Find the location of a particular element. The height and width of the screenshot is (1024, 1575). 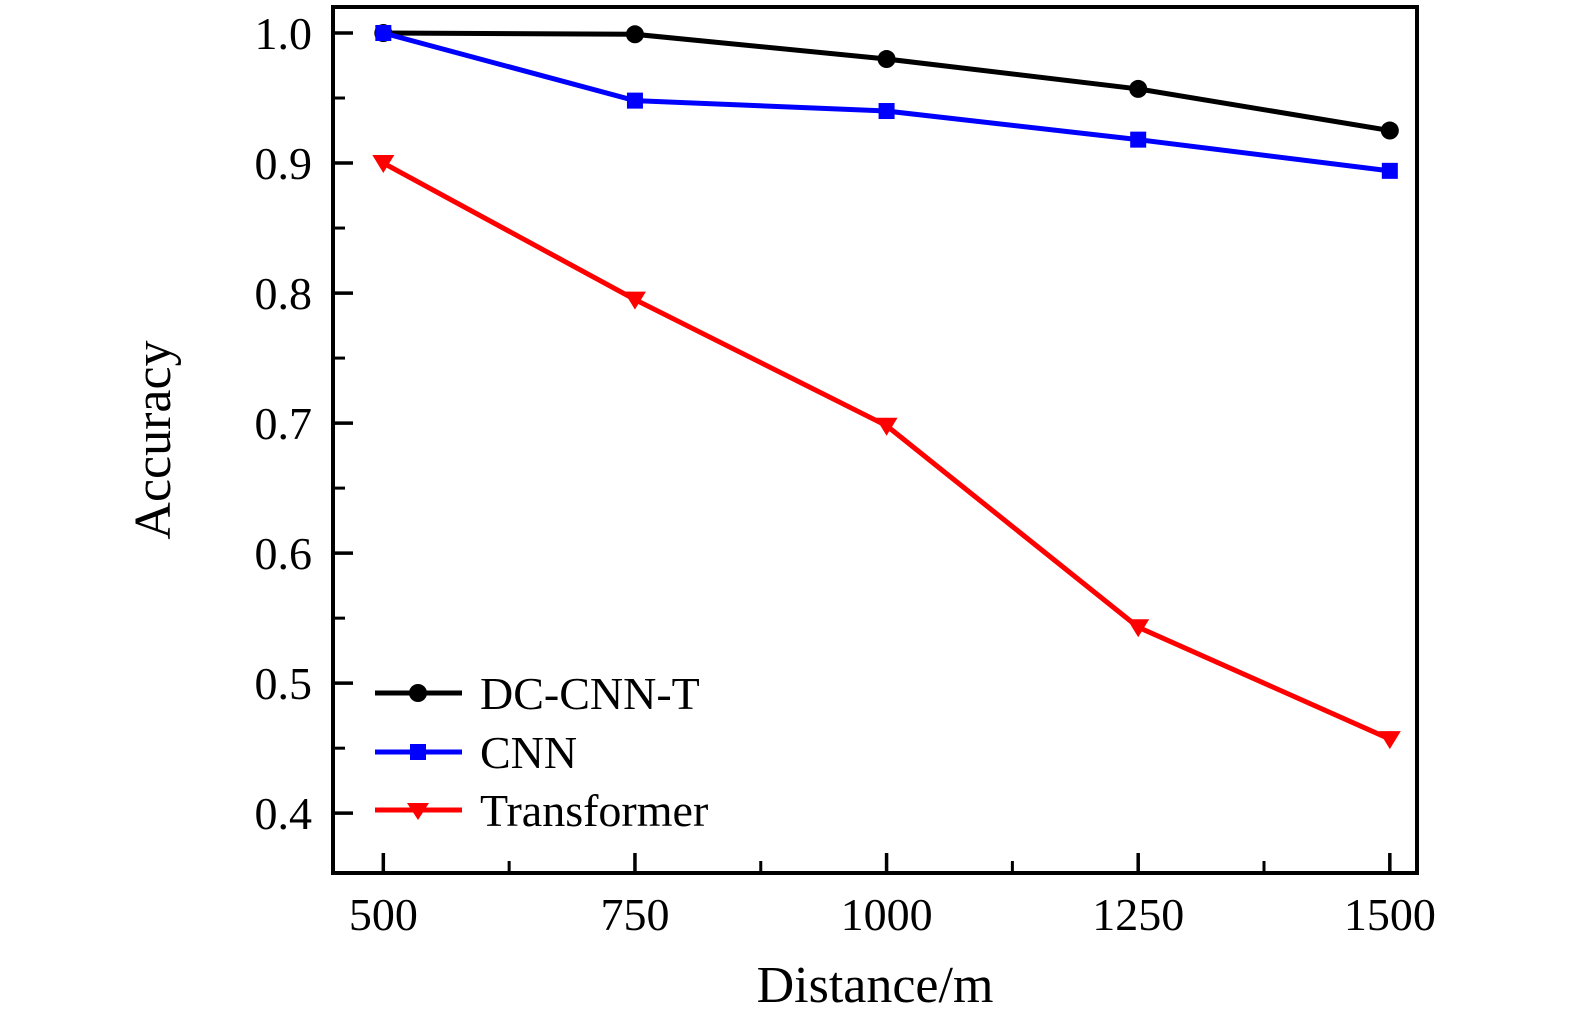

legend-item-dc-cnn-t: DC-CNN-T is located at coordinates (537, 693).